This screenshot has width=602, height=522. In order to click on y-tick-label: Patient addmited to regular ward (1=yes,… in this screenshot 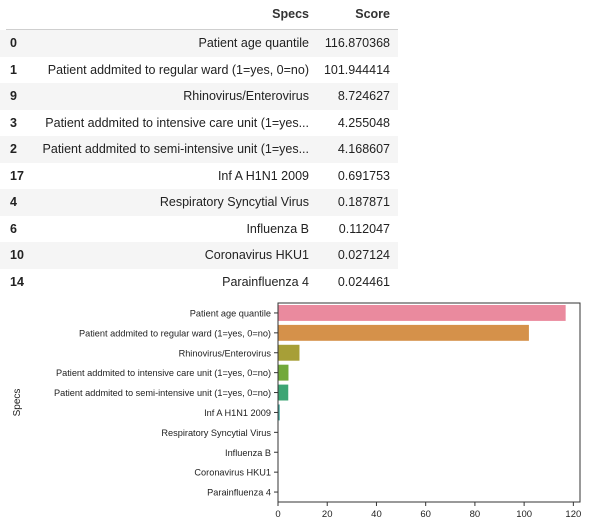, I will do `click(175, 333)`.